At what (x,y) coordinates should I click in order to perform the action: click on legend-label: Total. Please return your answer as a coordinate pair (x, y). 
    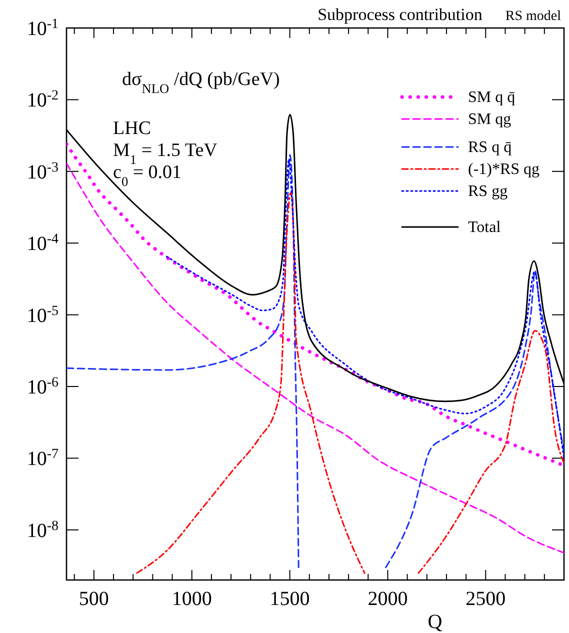
    Looking at the image, I should click on (485, 227).